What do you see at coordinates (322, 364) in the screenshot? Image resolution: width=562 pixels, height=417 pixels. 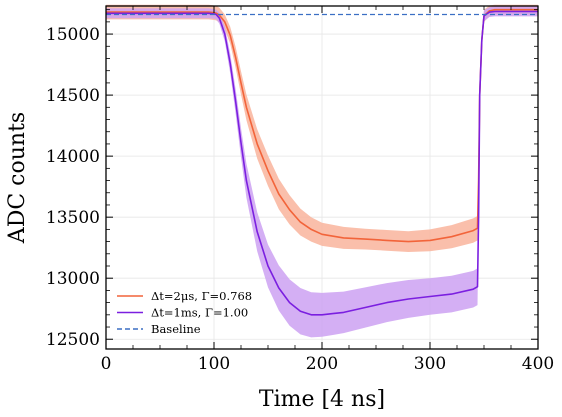 I see `x-tick-label: 200` at bounding box center [322, 364].